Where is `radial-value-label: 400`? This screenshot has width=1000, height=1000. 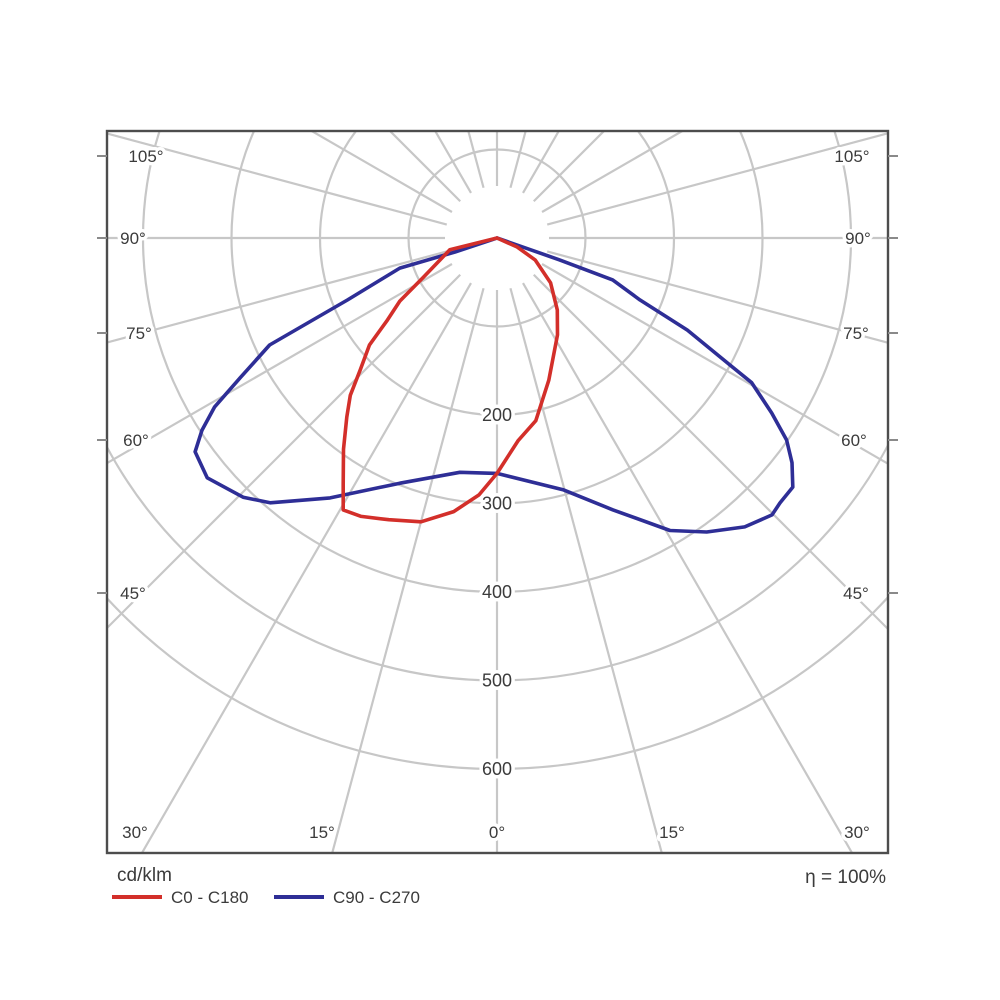 radial-value-label: 400 is located at coordinates (497, 592).